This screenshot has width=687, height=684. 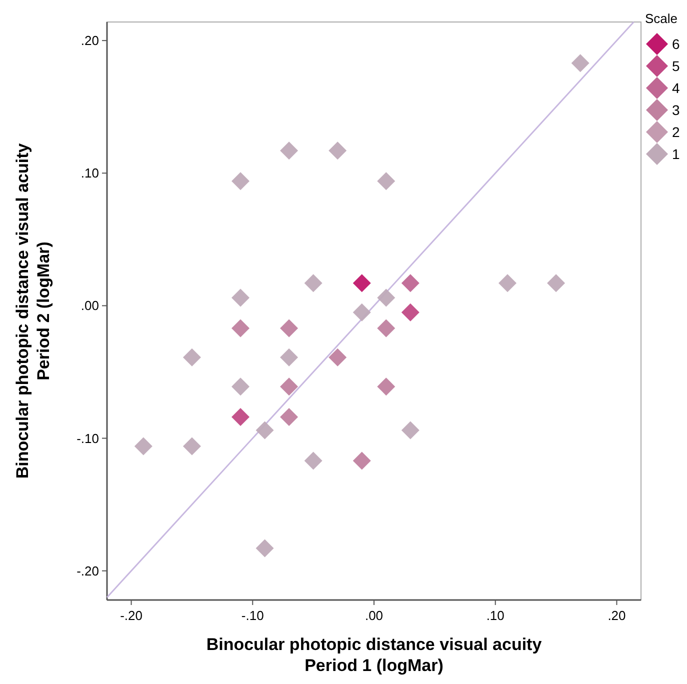 What do you see at coordinates (676, 88) in the screenshot?
I see `legend-label: 4` at bounding box center [676, 88].